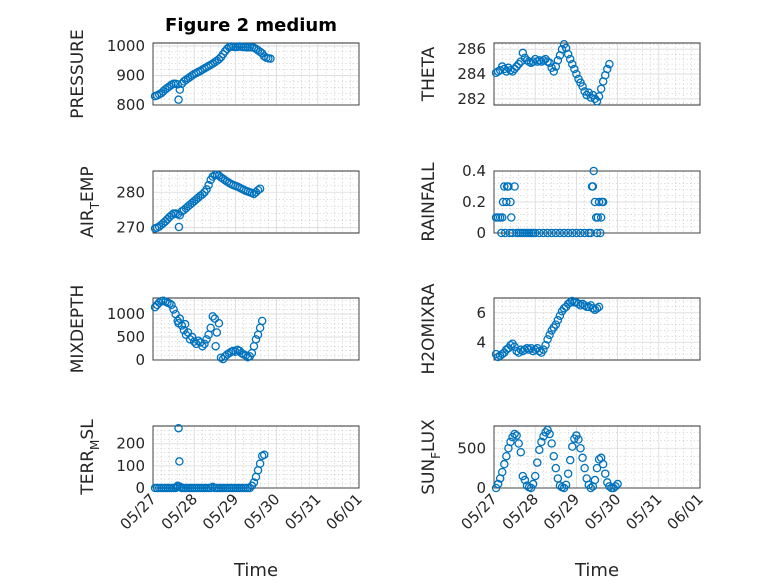  What do you see at coordinates (474, 202) in the screenshot?
I see `y-tick-label: 0.2` at bounding box center [474, 202].